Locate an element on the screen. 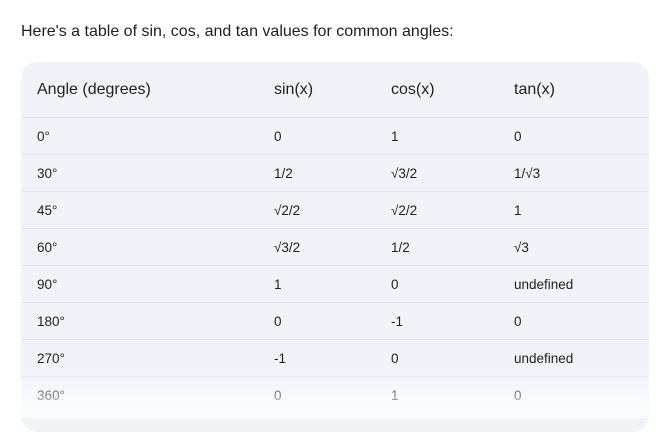 The height and width of the screenshot is (432, 665). cell-angle: 45° is located at coordinates (47, 211).